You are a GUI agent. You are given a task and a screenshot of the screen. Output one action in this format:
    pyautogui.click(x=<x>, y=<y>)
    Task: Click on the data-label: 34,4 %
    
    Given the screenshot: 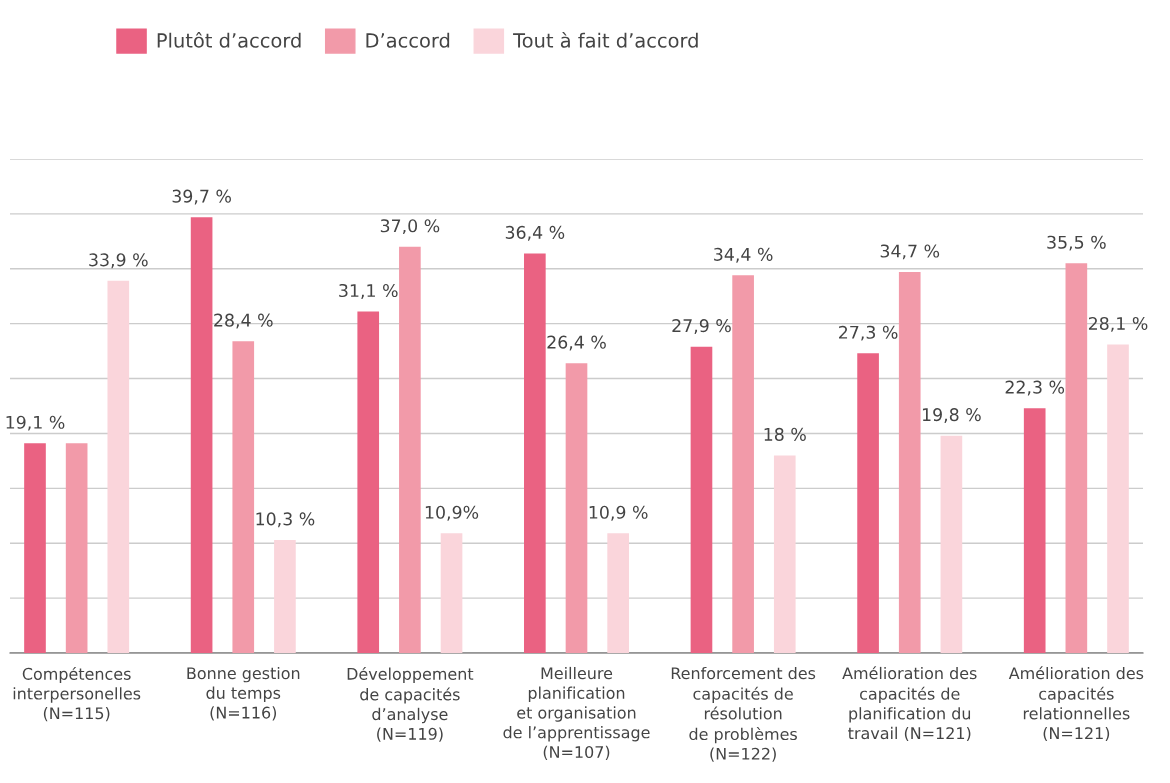 What is the action you would take?
    pyautogui.click(x=743, y=255)
    